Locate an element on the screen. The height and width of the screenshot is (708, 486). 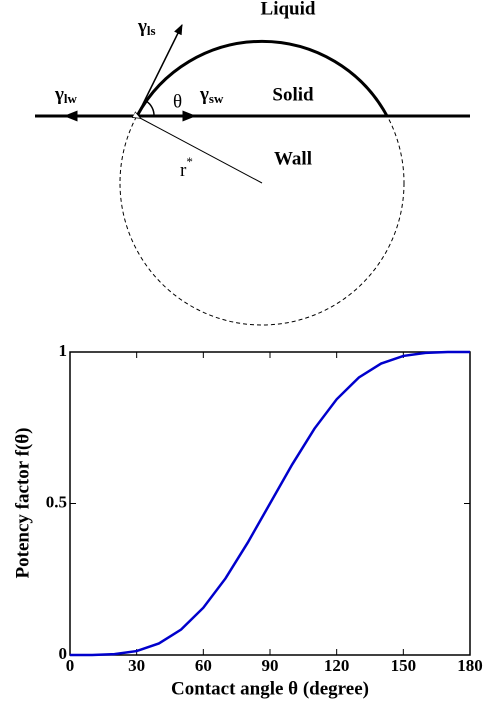
solid-label: Solid is located at coordinates (293, 94).